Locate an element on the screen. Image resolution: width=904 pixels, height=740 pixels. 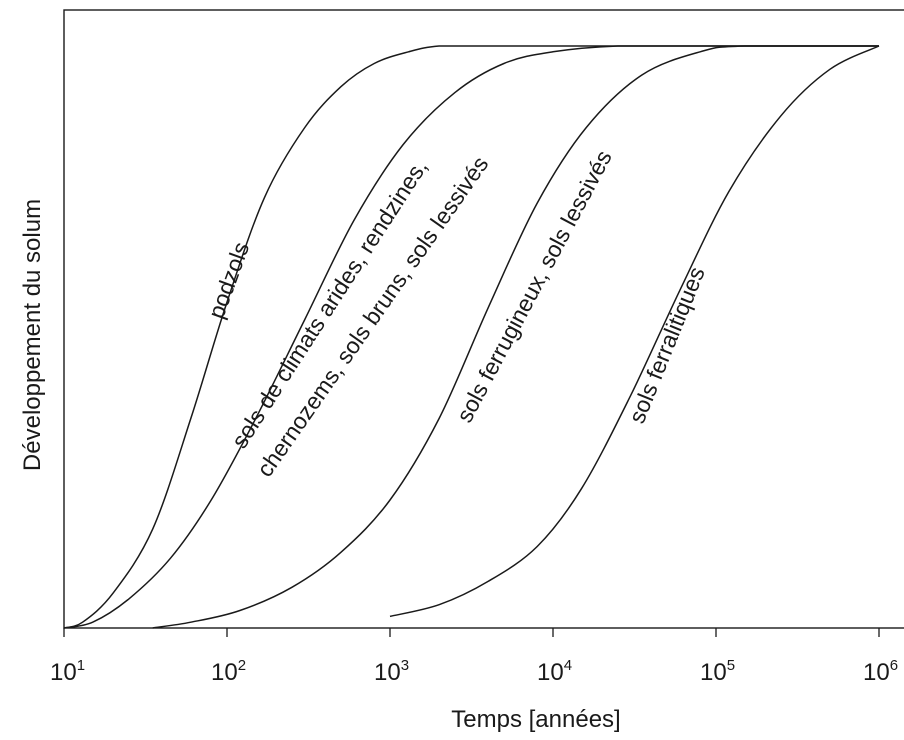
x-tick-label: 10⁶ is located at coordinates (880, 671).